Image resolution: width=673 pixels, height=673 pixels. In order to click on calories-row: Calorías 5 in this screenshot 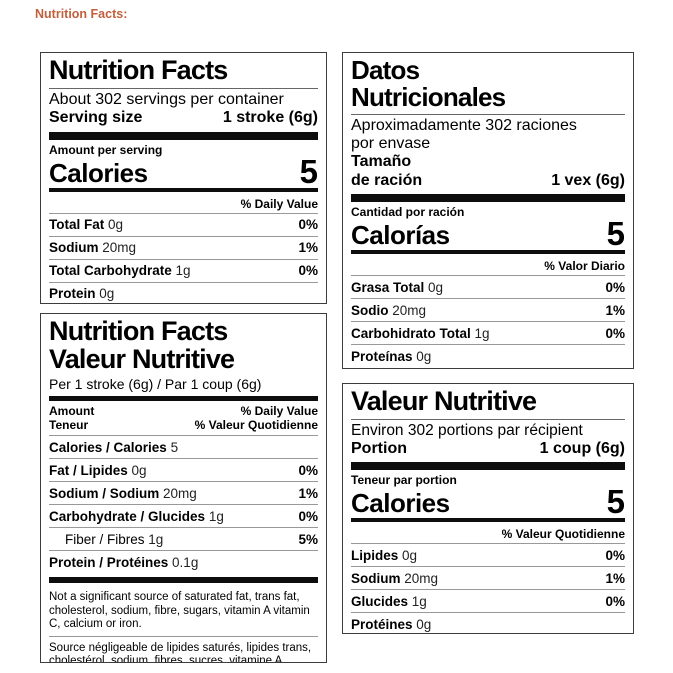, I will do `click(488, 234)`.